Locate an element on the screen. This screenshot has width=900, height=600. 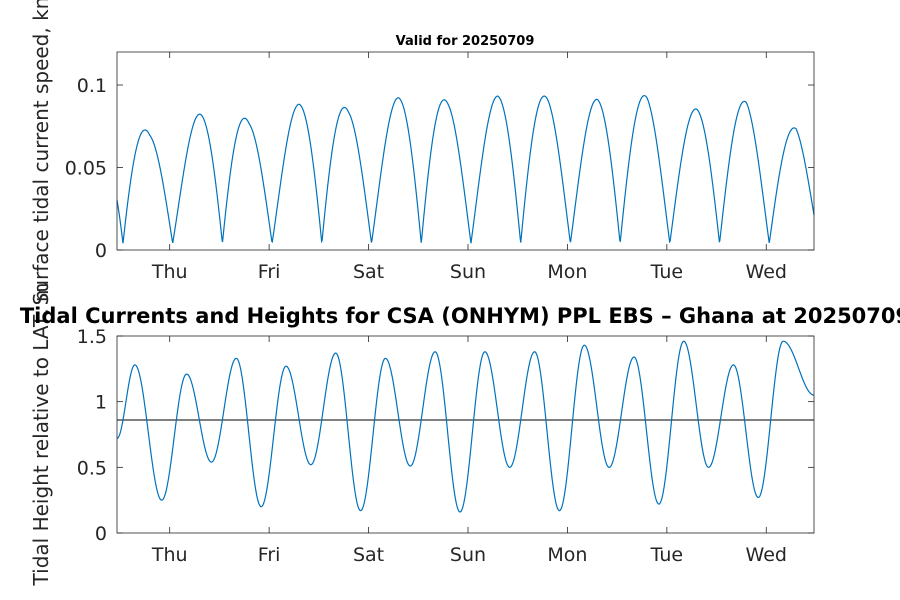
current-speed-x-tick-label: Wed is located at coordinates (766, 272).